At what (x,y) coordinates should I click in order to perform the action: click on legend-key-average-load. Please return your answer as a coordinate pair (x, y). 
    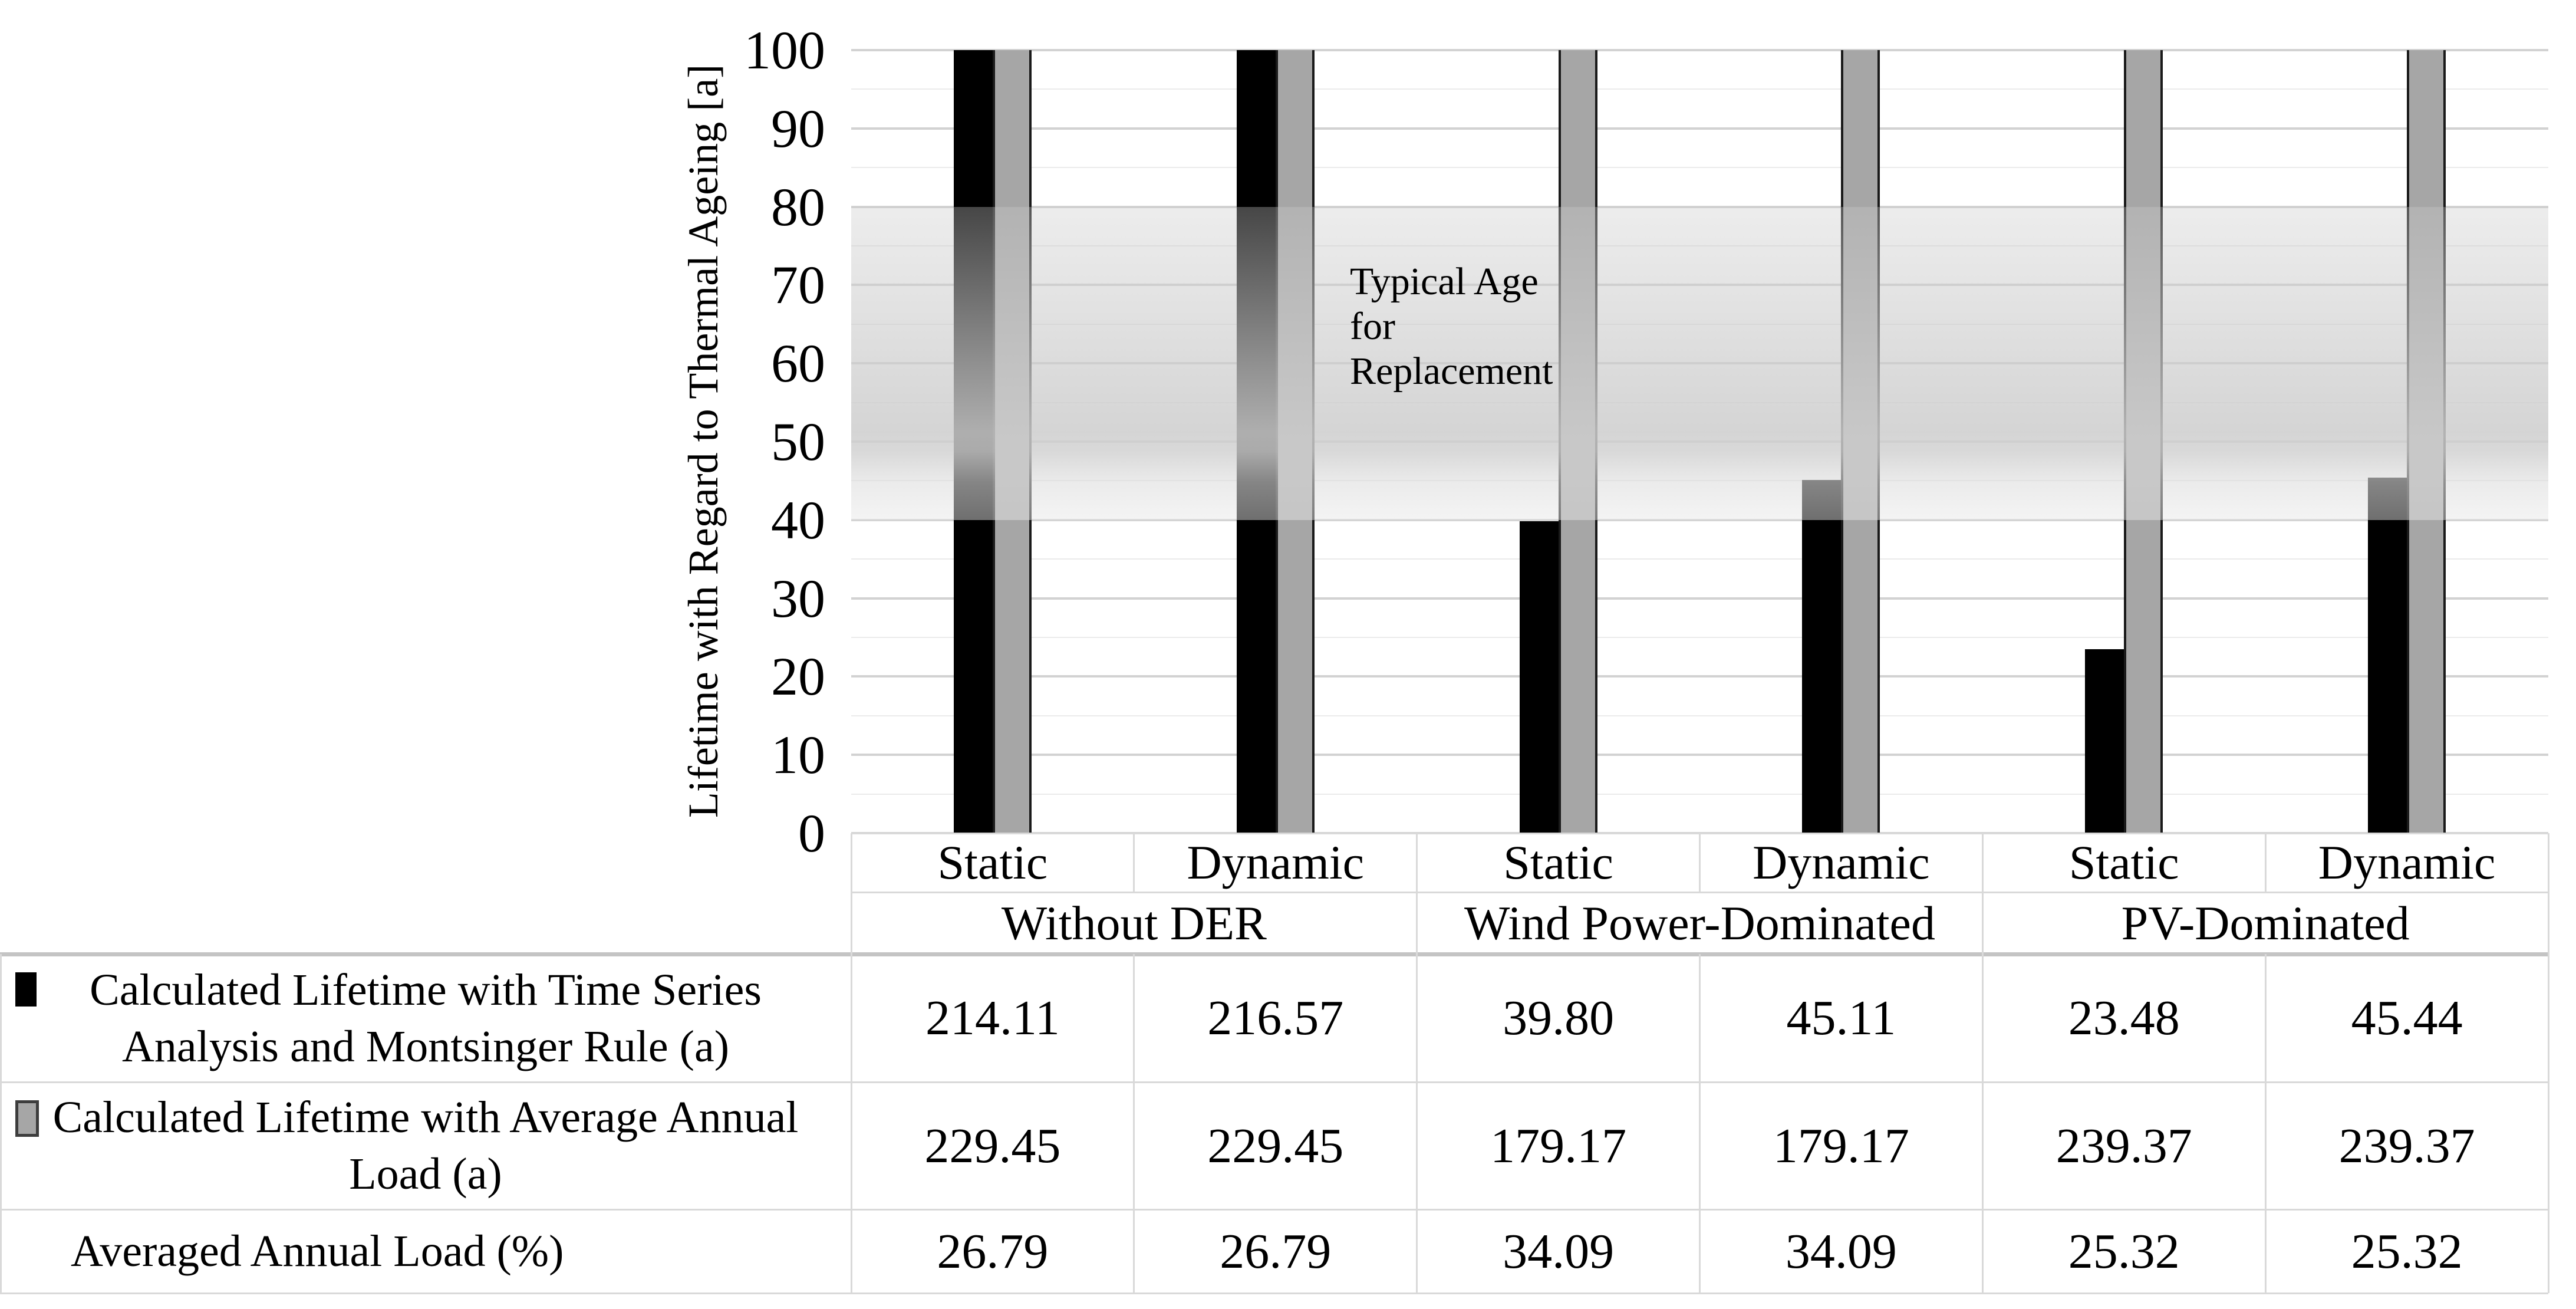
    Looking at the image, I should click on (27, 1118).